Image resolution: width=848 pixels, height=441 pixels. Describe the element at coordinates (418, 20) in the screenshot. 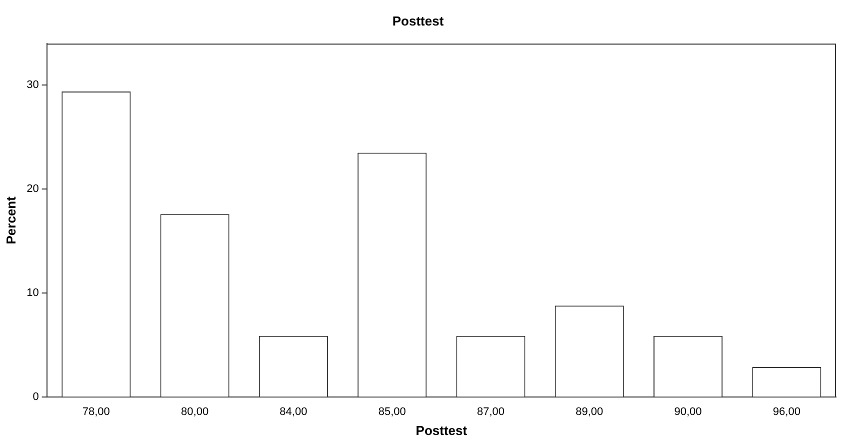

I see `chart-title: Posttest` at that location.